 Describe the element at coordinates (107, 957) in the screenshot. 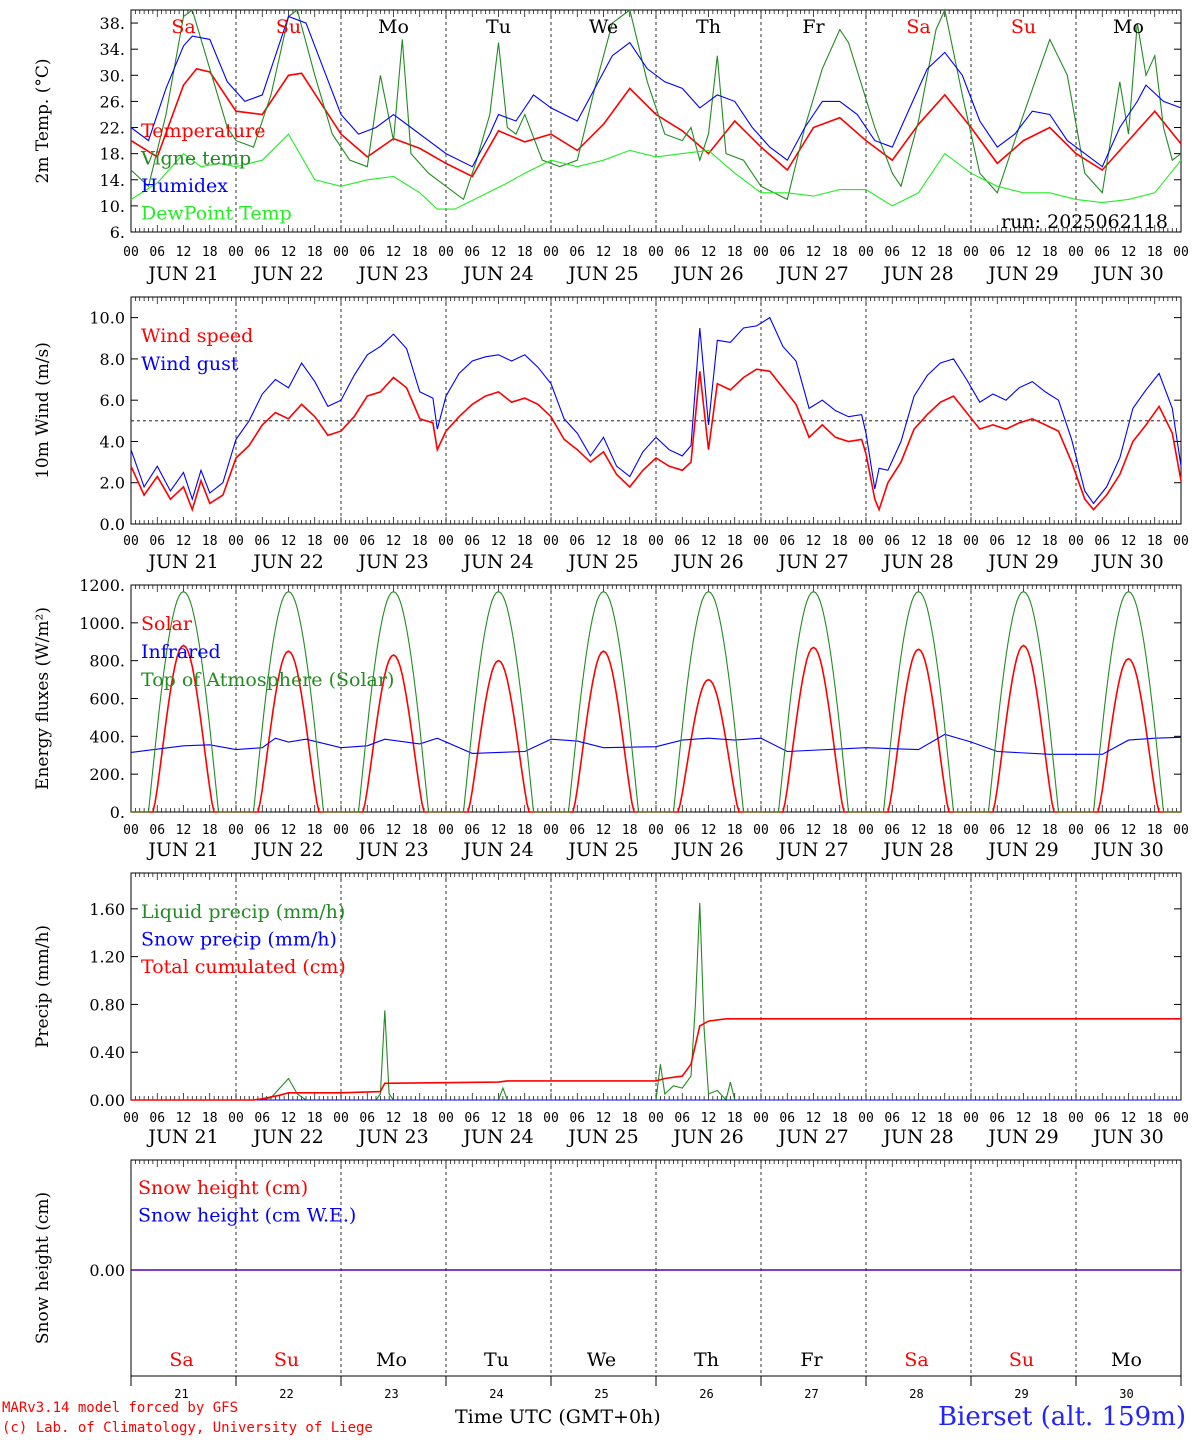

I see `y-tick-label: 1.20` at that location.